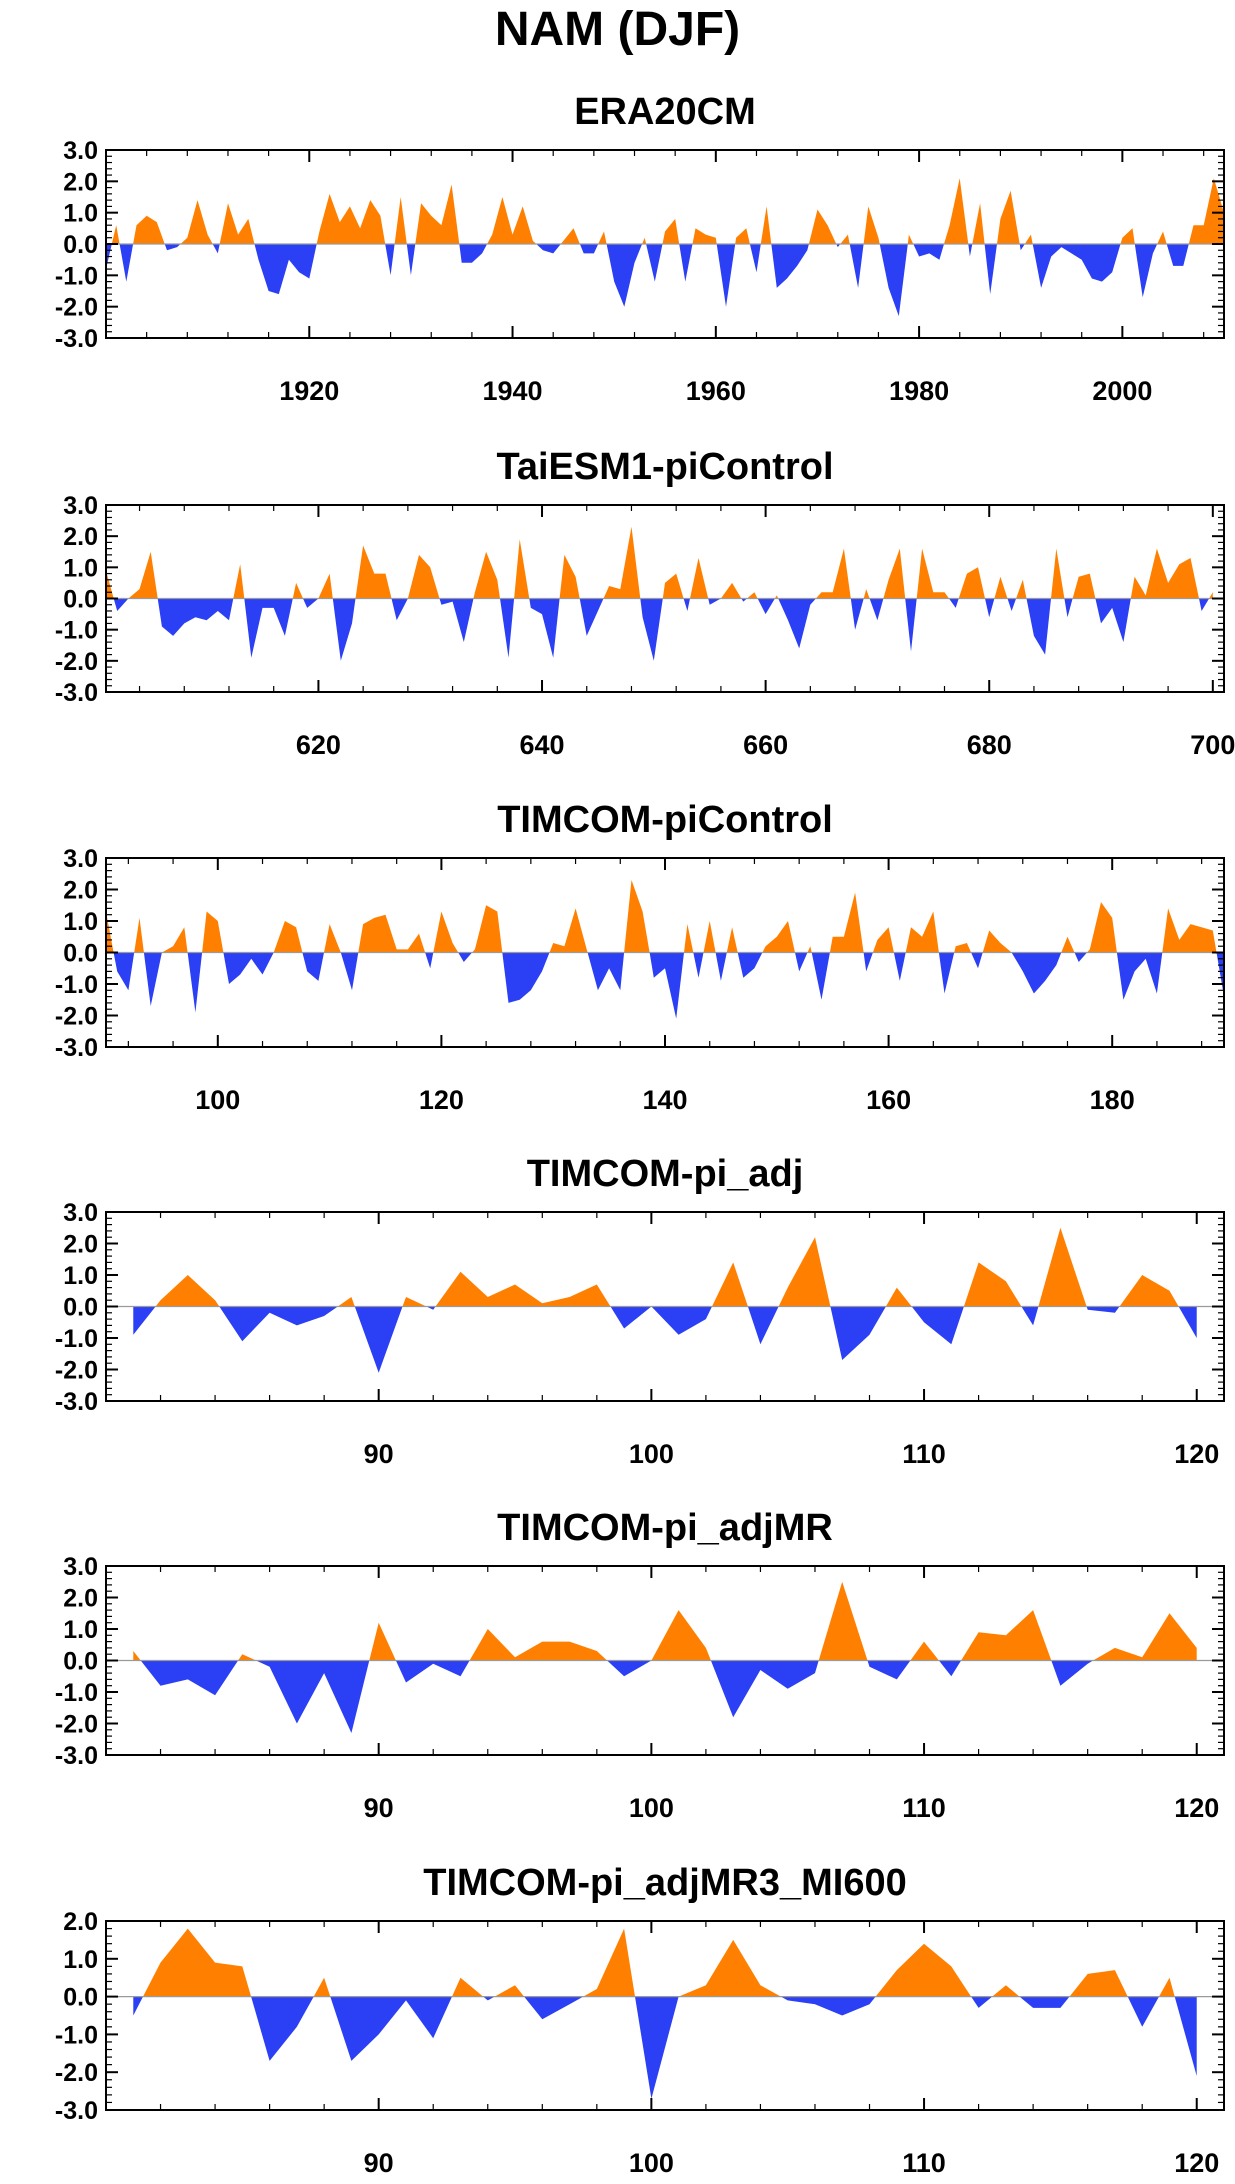  What do you see at coordinates (665, 1883) in the screenshot?
I see `chart-title: TIMCOM-pi_adjMR3_MI600` at bounding box center [665, 1883].